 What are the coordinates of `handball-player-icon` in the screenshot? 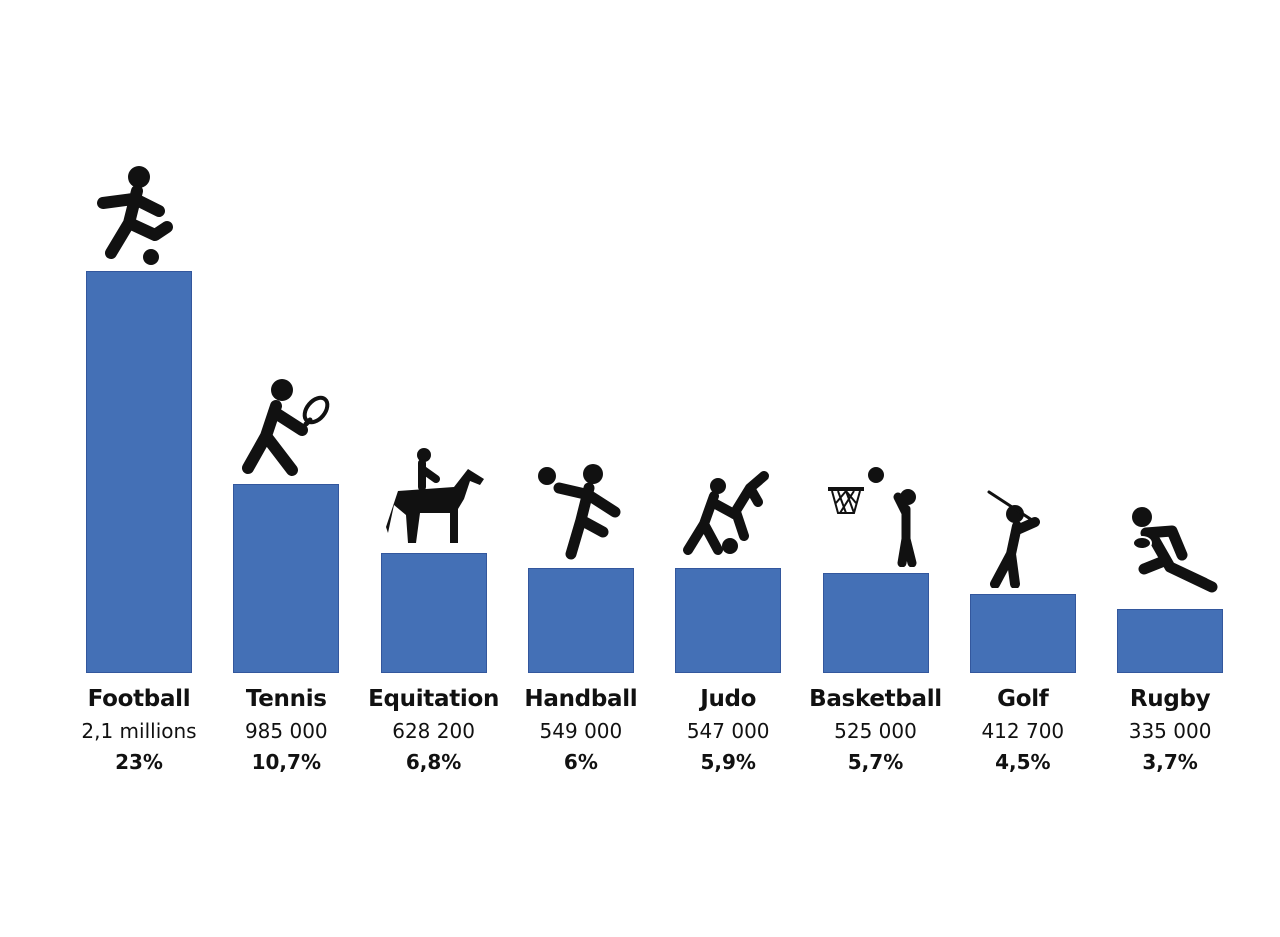 It's located at (579, 511).